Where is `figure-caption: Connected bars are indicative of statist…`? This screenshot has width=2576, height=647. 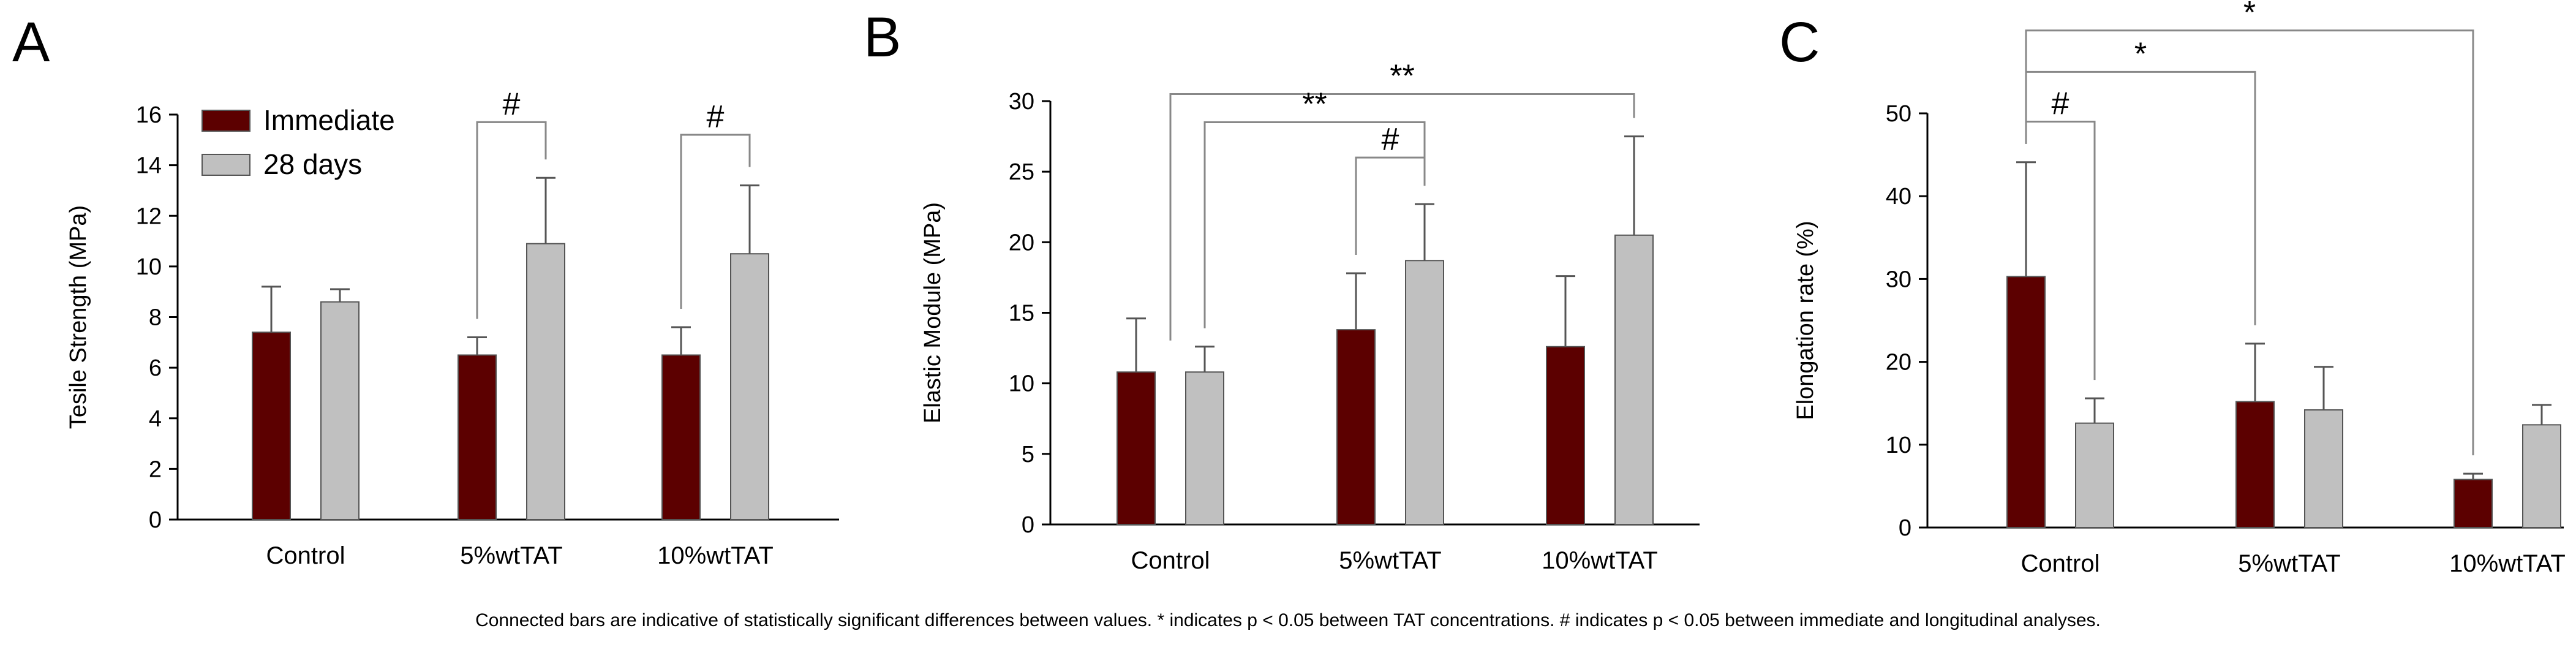 figure-caption: Connected bars are indicative of statist… is located at coordinates (1288, 620).